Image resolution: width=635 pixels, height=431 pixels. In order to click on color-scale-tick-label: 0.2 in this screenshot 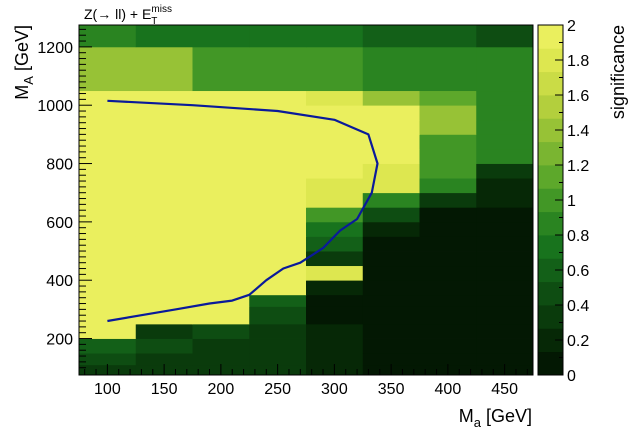, I will do `click(578, 341)`.